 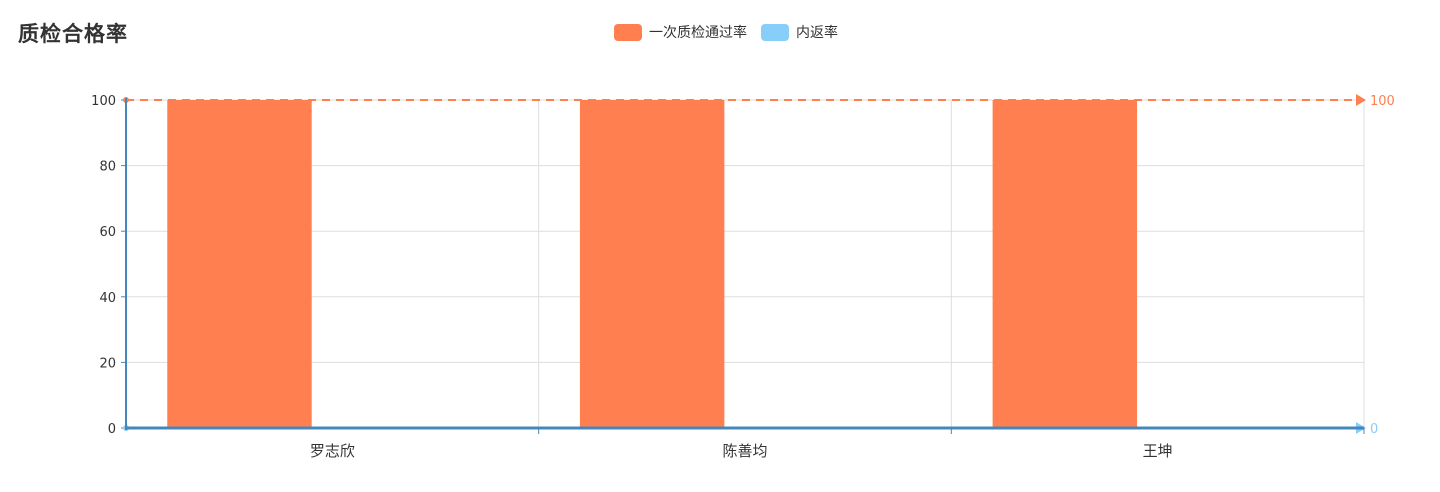 I want to click on legend-item-return-rate: 内返率, so click(x=799, y=32).